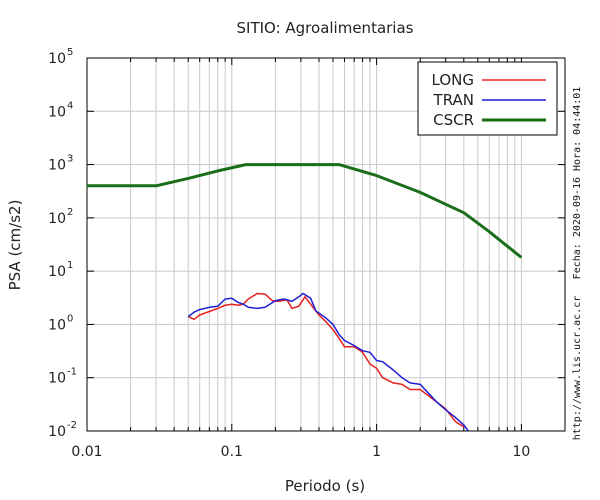  Describe the element at coordinates (376, 452) in the screenshot. I see `x-tick-label: 1` at that location.